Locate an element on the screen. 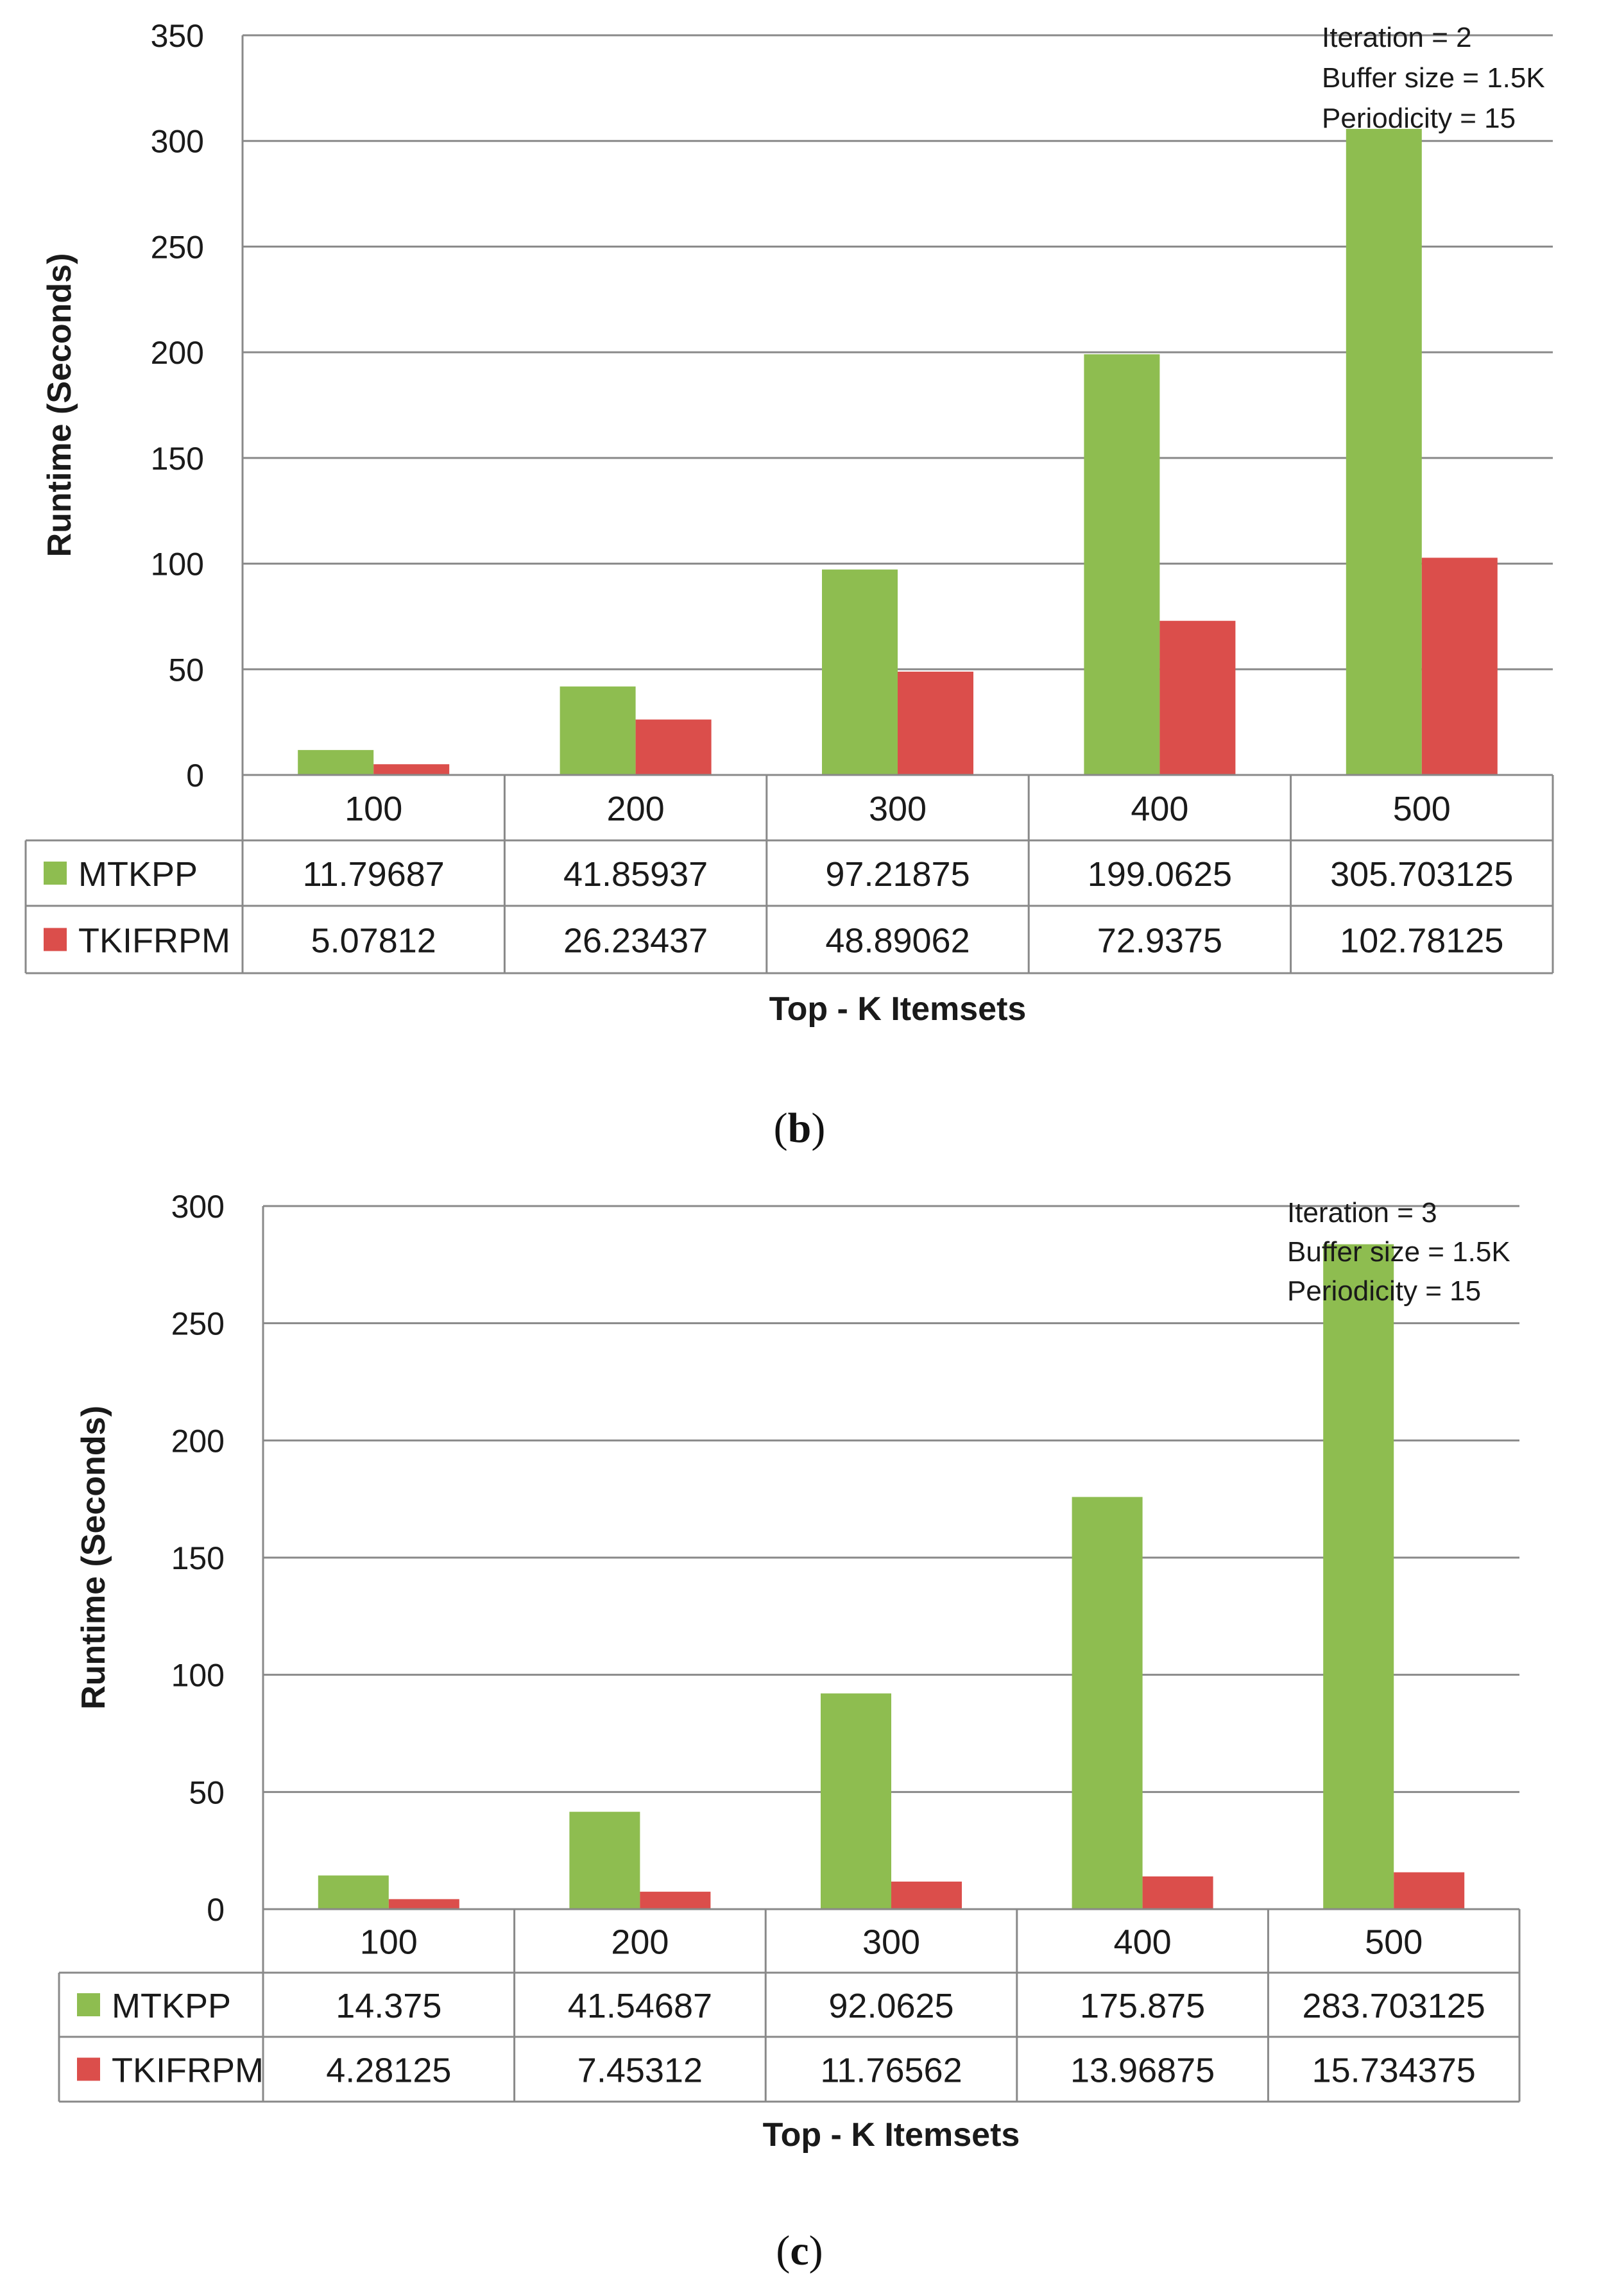 This screenshot has width=1599, height=2296. y-tick-label: 350 is located at coordinates (177, 36).